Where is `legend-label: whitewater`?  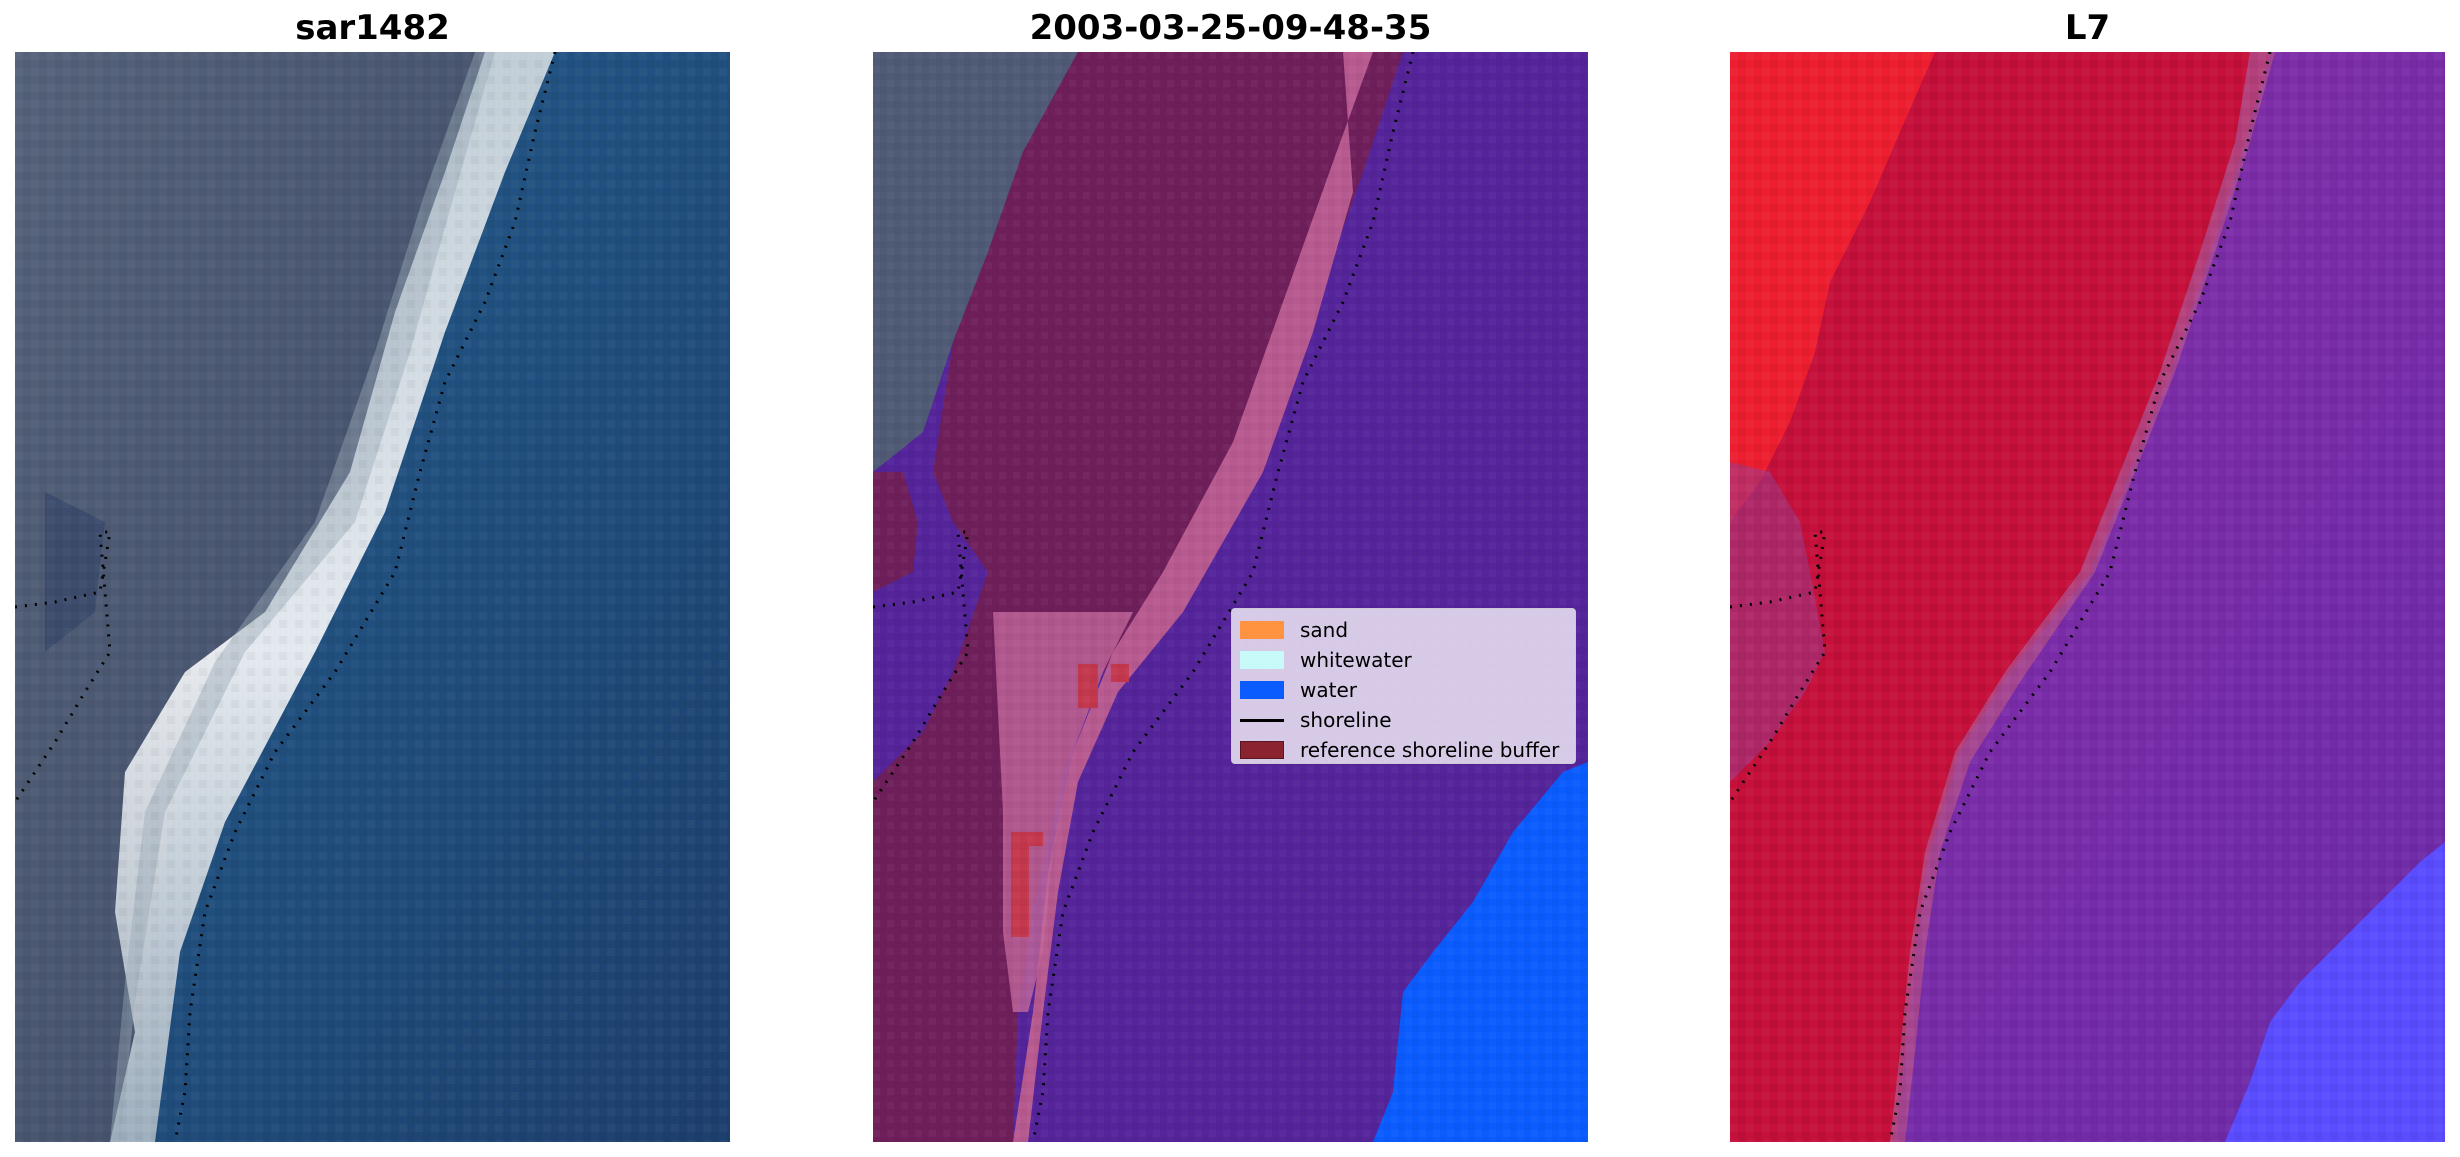
legend-label: whitewater is located at coordinates (1356, 660).